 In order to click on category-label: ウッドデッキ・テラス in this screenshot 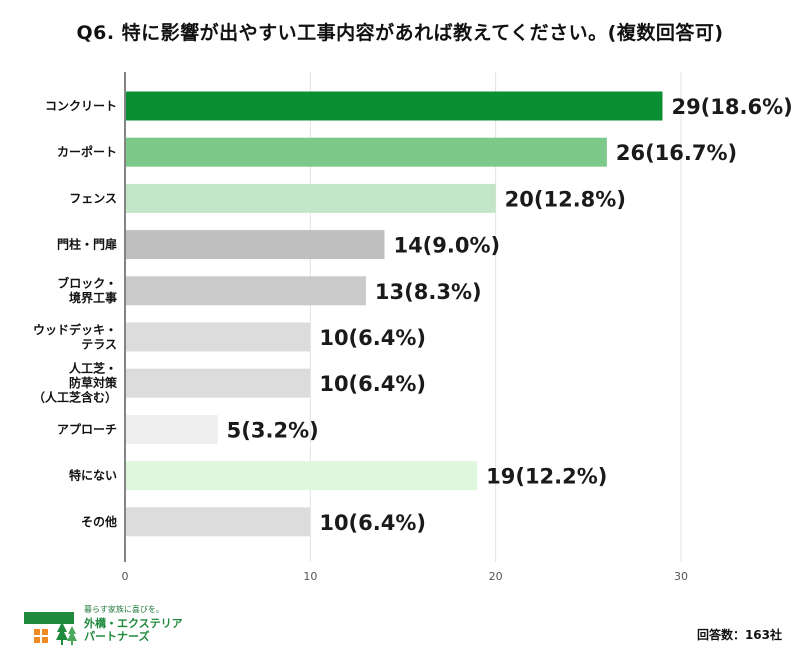, I will do `click(75, 337)`.